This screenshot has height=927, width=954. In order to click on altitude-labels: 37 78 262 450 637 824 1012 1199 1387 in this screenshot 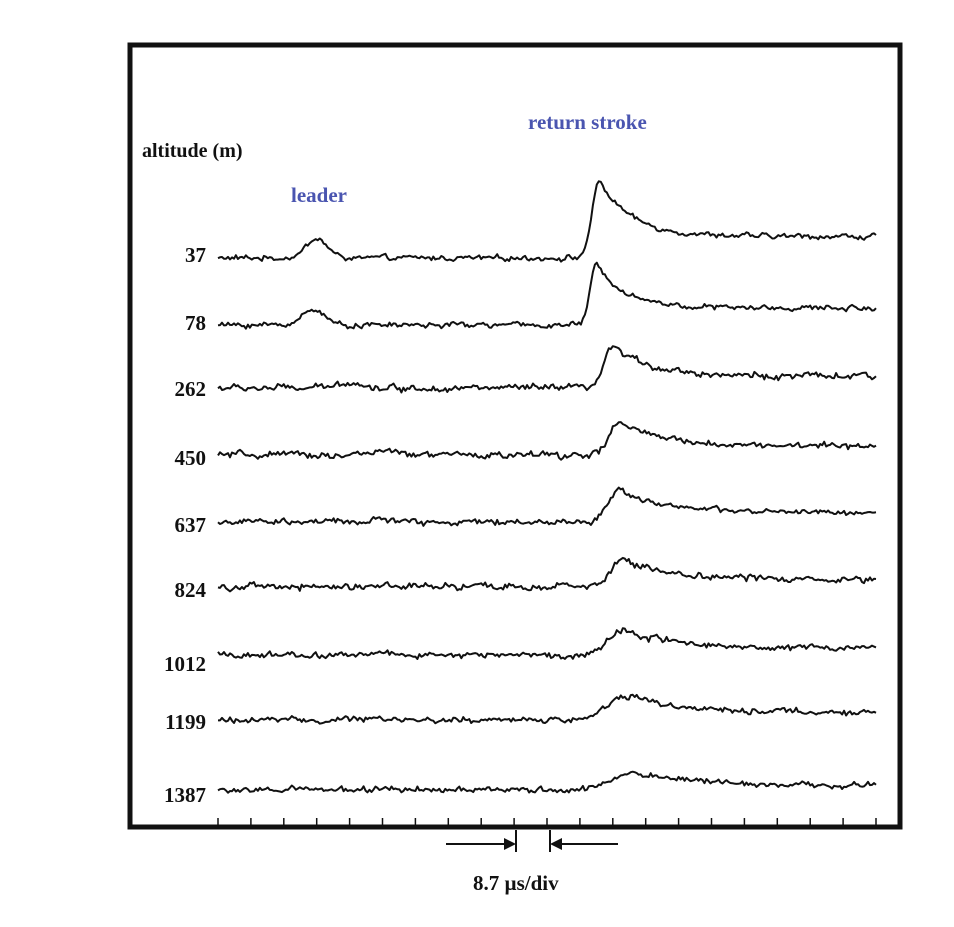, I will do `click(185, 525)`.